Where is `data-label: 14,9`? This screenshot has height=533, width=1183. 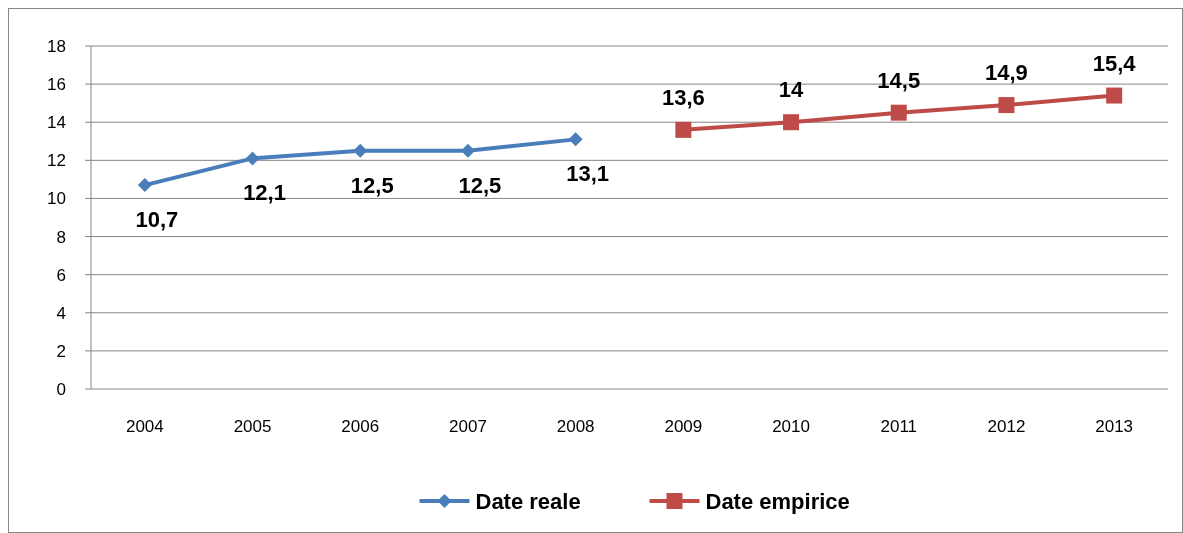 data-label: 14,9 is located at coordinates (1006, 73).